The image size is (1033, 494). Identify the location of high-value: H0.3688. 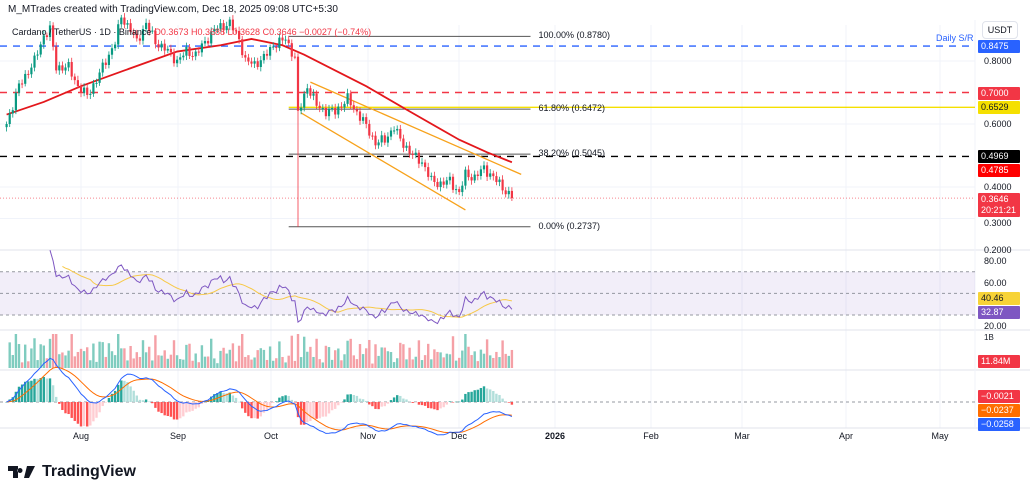
(207, 32).